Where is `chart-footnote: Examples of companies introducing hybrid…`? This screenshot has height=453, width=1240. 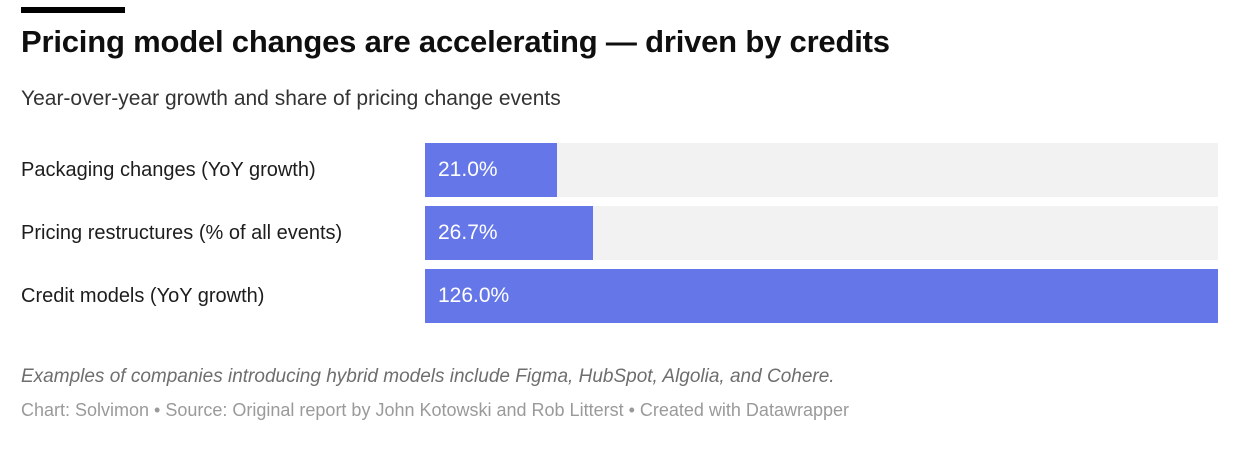
chart-footnote: Examples of companies introducing hybrid… is located at coordinates (428, 376).